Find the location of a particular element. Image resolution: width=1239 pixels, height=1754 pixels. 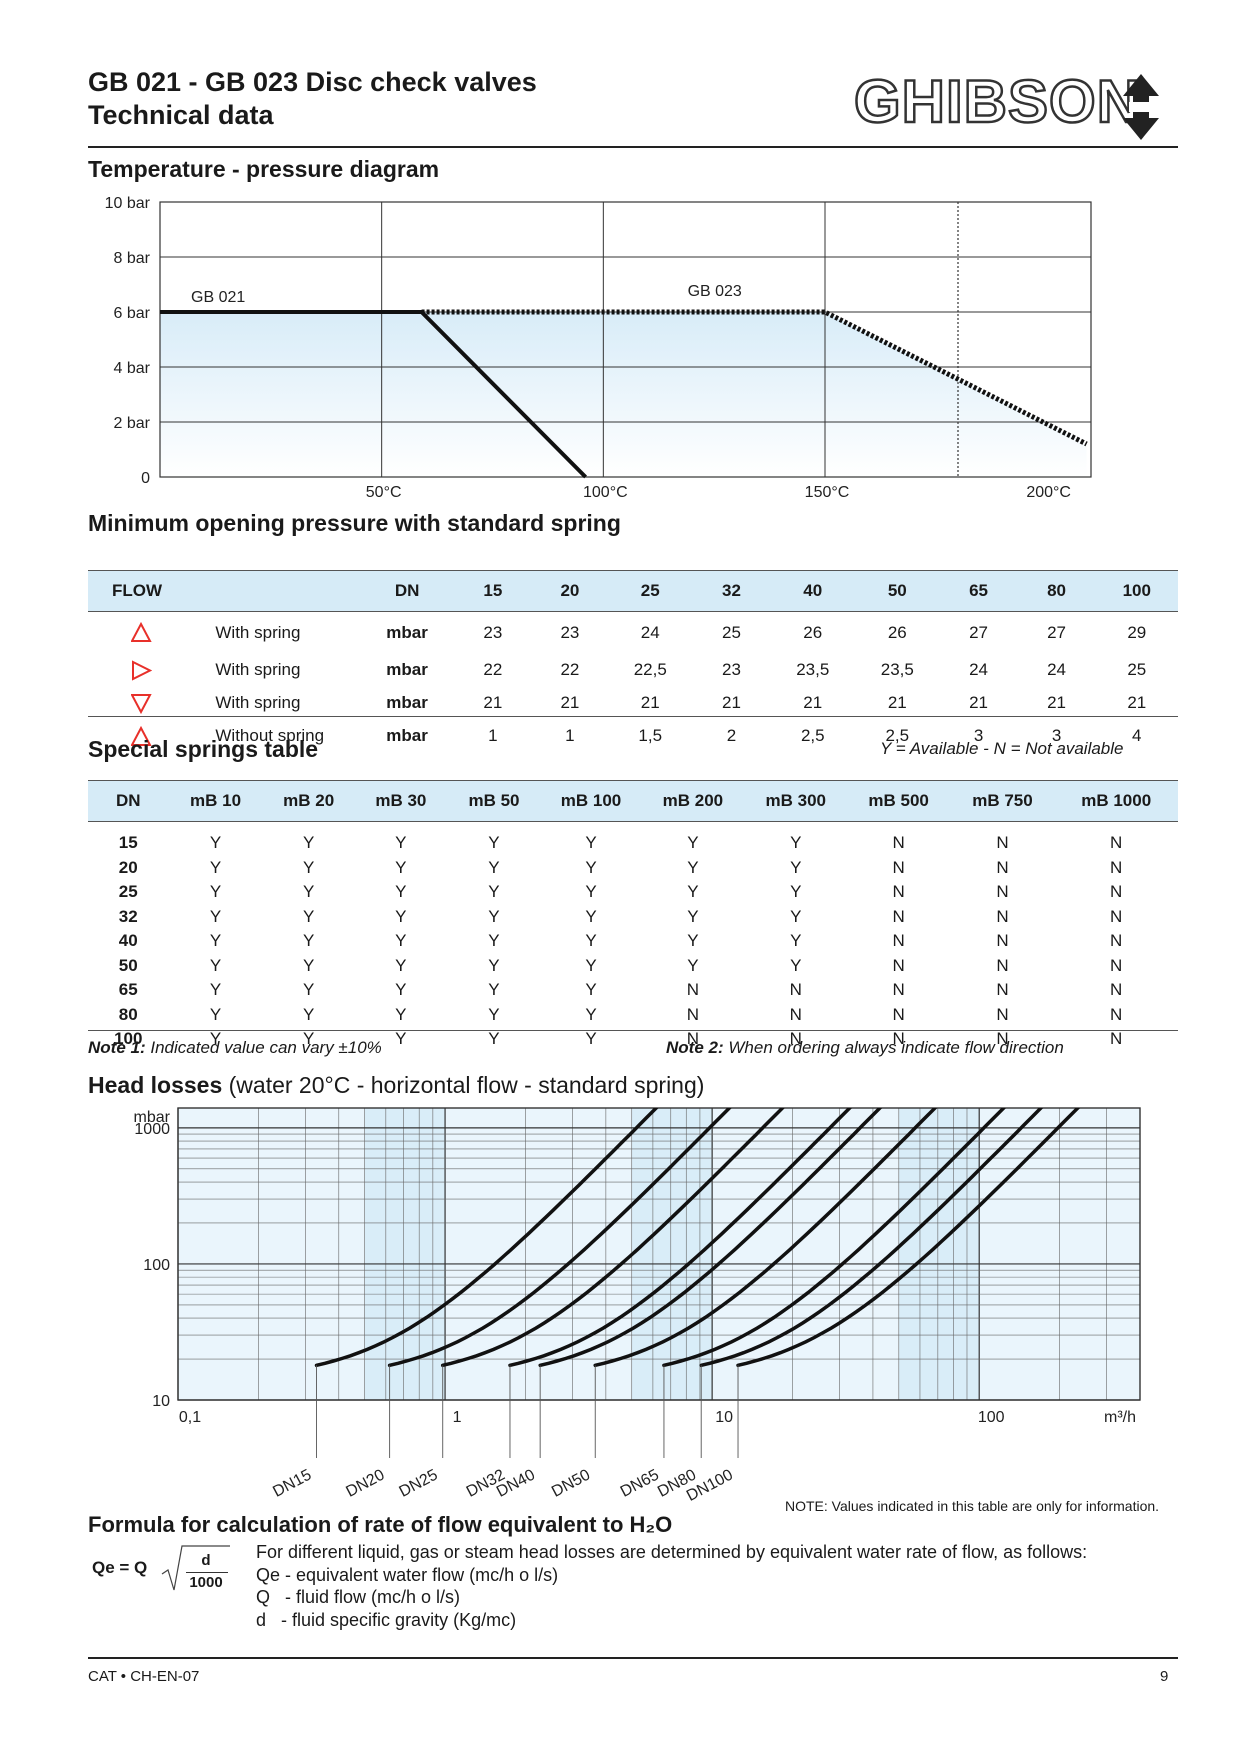

head-loss-curve-dn20 is located at coordinates (559, 1238).